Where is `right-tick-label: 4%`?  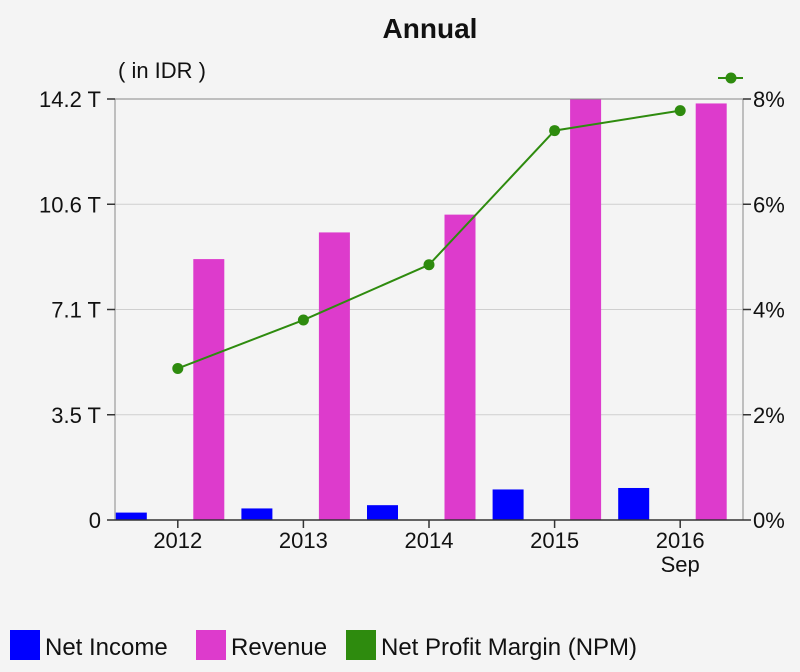 right-tick-label: 4% is located at coordinates (769, 310).